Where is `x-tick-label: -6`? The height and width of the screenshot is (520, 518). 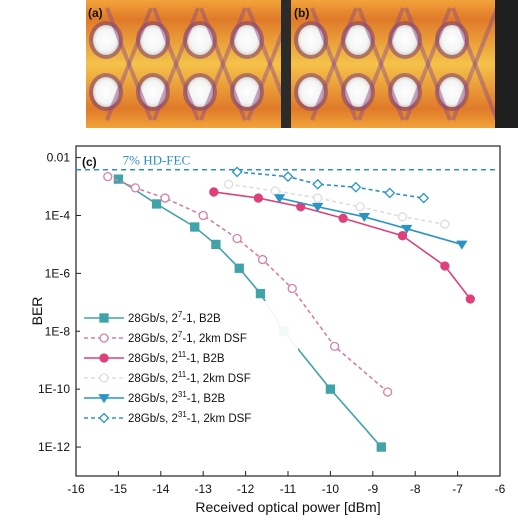 x-tick-label: -6 is located at coordinates (500, 489).